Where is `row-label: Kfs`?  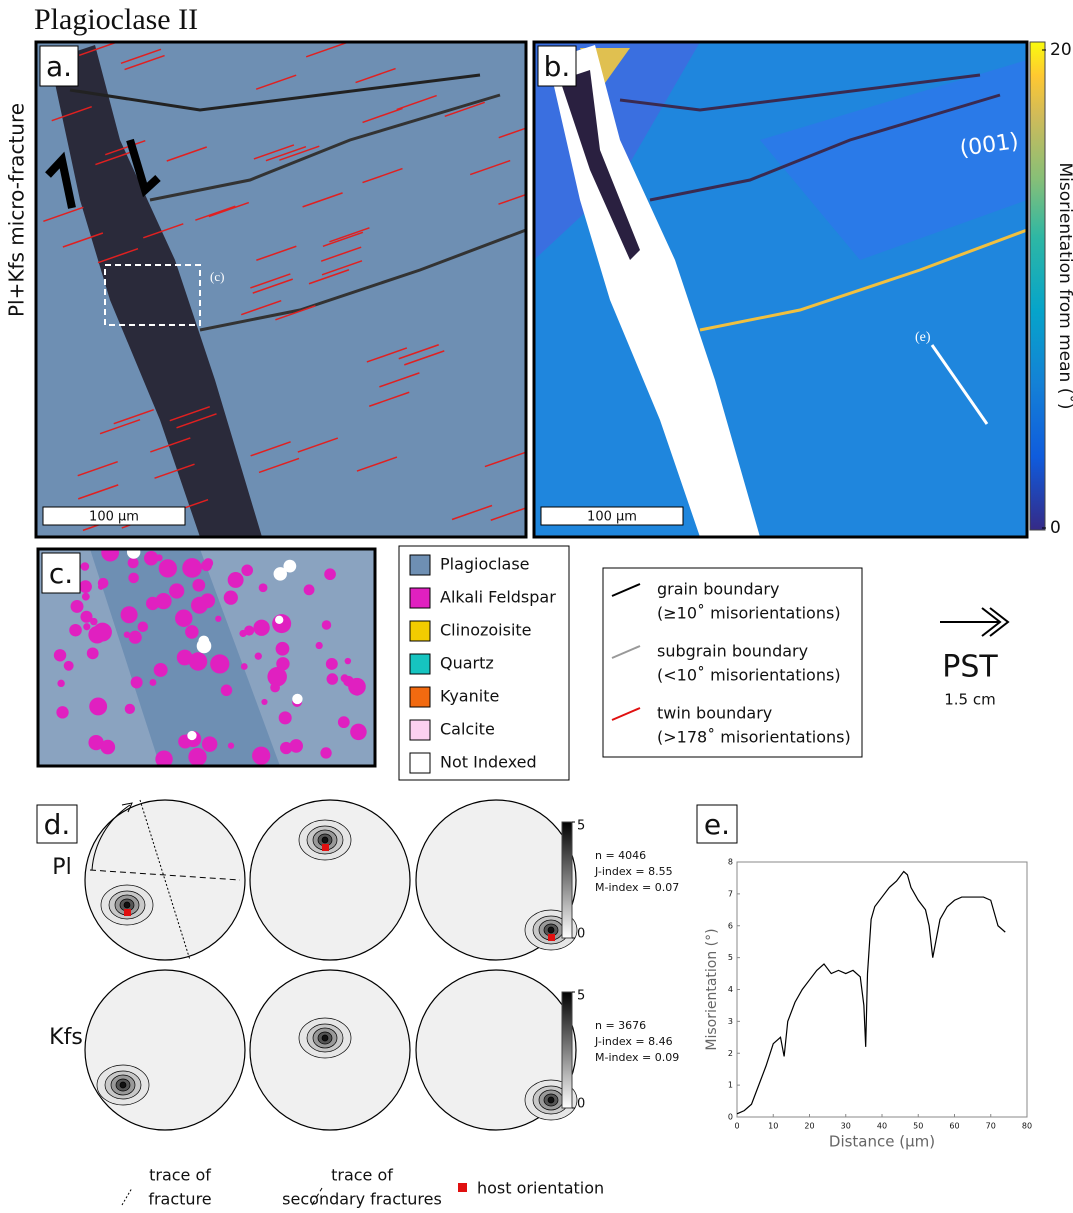 row-label: Kfs is located at coordinates (66, 1037).